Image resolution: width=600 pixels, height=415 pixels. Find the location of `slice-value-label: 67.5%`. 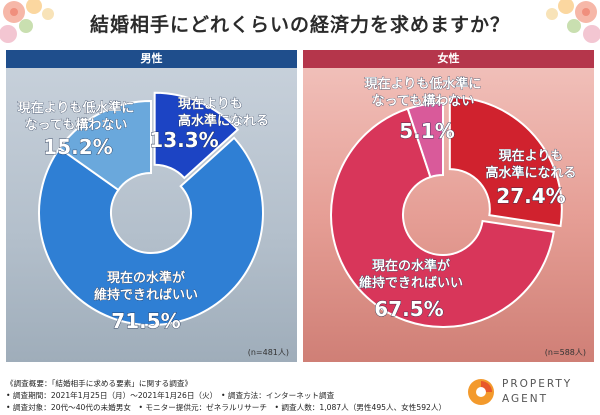

slice-value-label: 67.5% is located at coordinates (408, 309).